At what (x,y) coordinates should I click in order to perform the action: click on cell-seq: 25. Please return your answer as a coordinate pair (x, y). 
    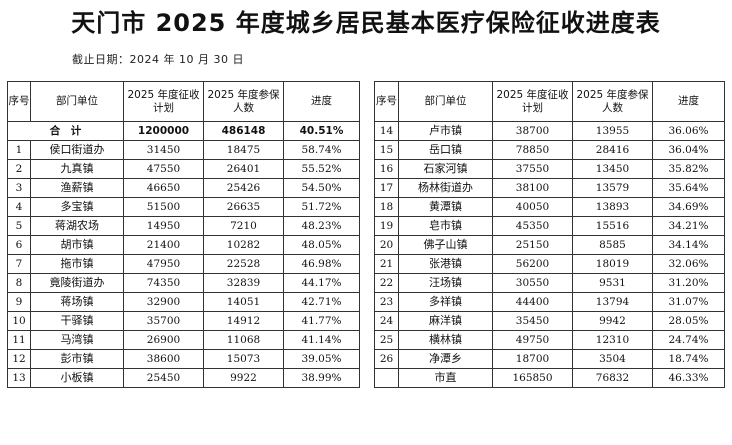
    Looking at the image, I should click on (386, 340).